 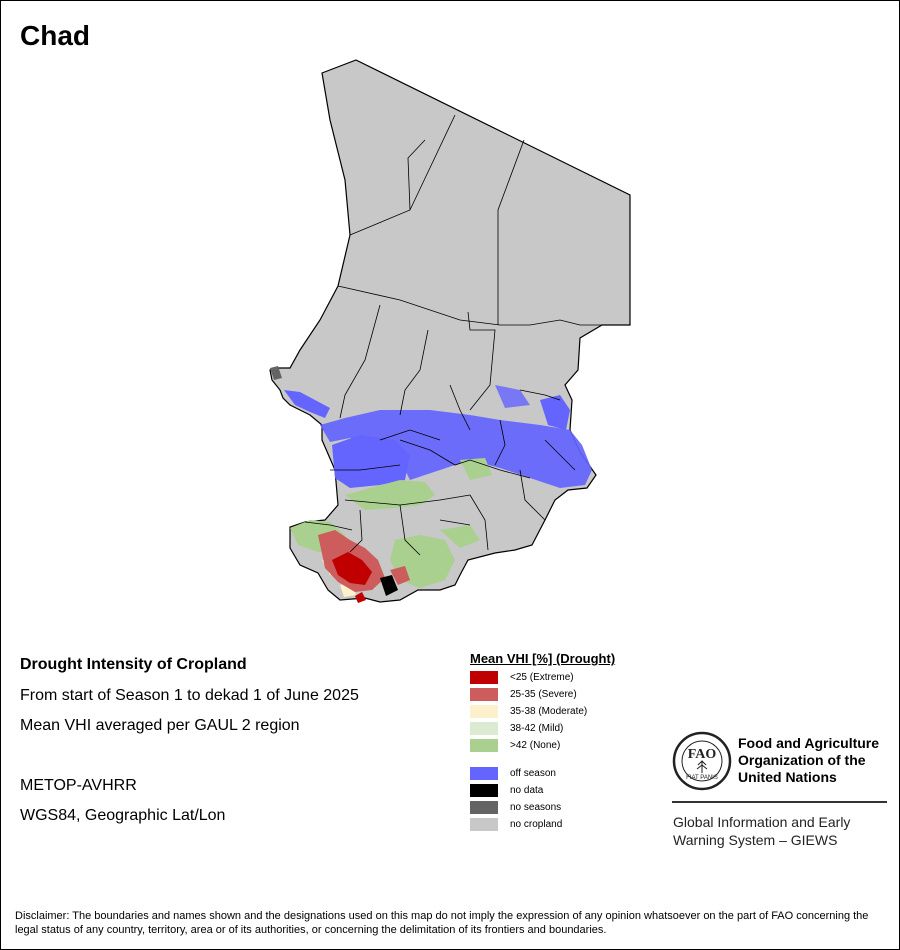 What do you see at coordinates (543, 658) in the screenshot?
I see `legend-title: Mean VHI [%] (Drought)` at bounding box center [543, 658].